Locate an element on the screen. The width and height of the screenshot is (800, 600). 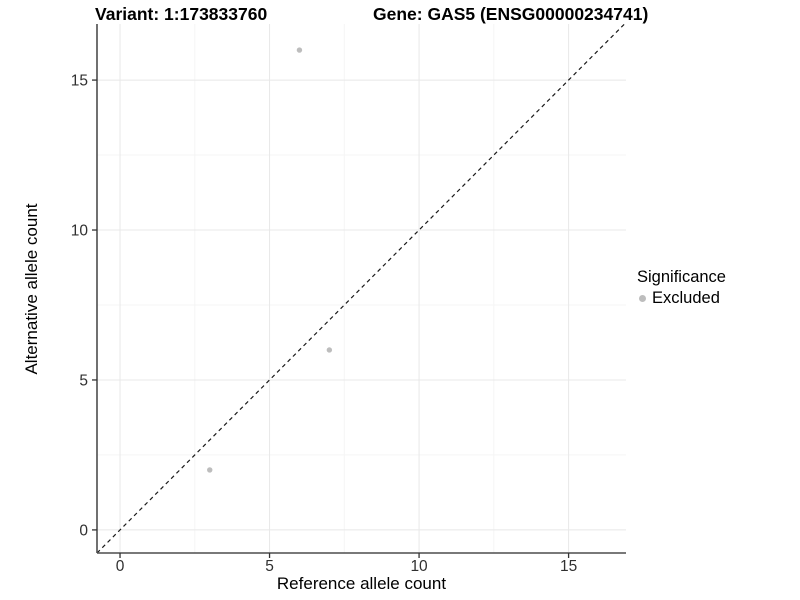
legend: Significance Excluded is located at coordinates (681, 288).